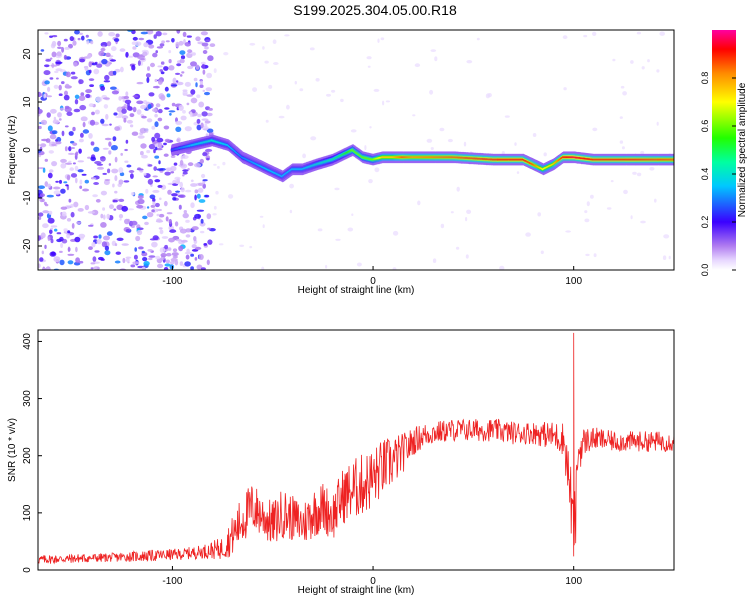 The width and height of the screenshot is (750, 600). Describe the element at coordinates (27, 245) in the screenshot. I see `y-tick-label: -20` at that location.